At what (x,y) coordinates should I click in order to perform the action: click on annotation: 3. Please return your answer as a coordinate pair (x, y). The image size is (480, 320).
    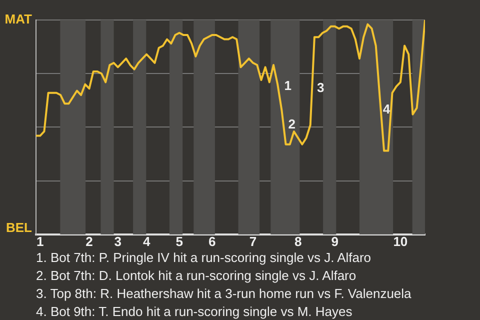
    Looking at the image, I should click on (320, 88).